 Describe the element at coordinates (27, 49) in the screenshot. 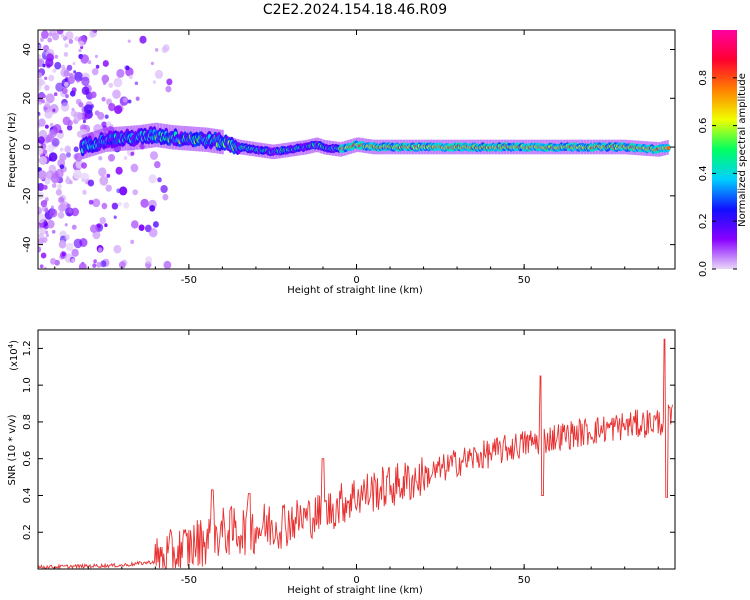

I see `y-tick-label: 40` at that location.